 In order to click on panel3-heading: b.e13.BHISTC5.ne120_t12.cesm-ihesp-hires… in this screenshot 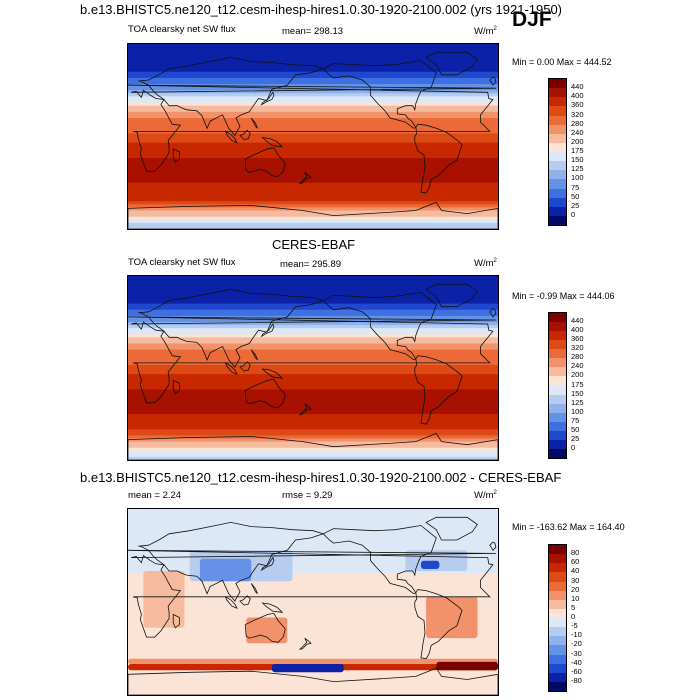, I will do `click(321, 477)`.